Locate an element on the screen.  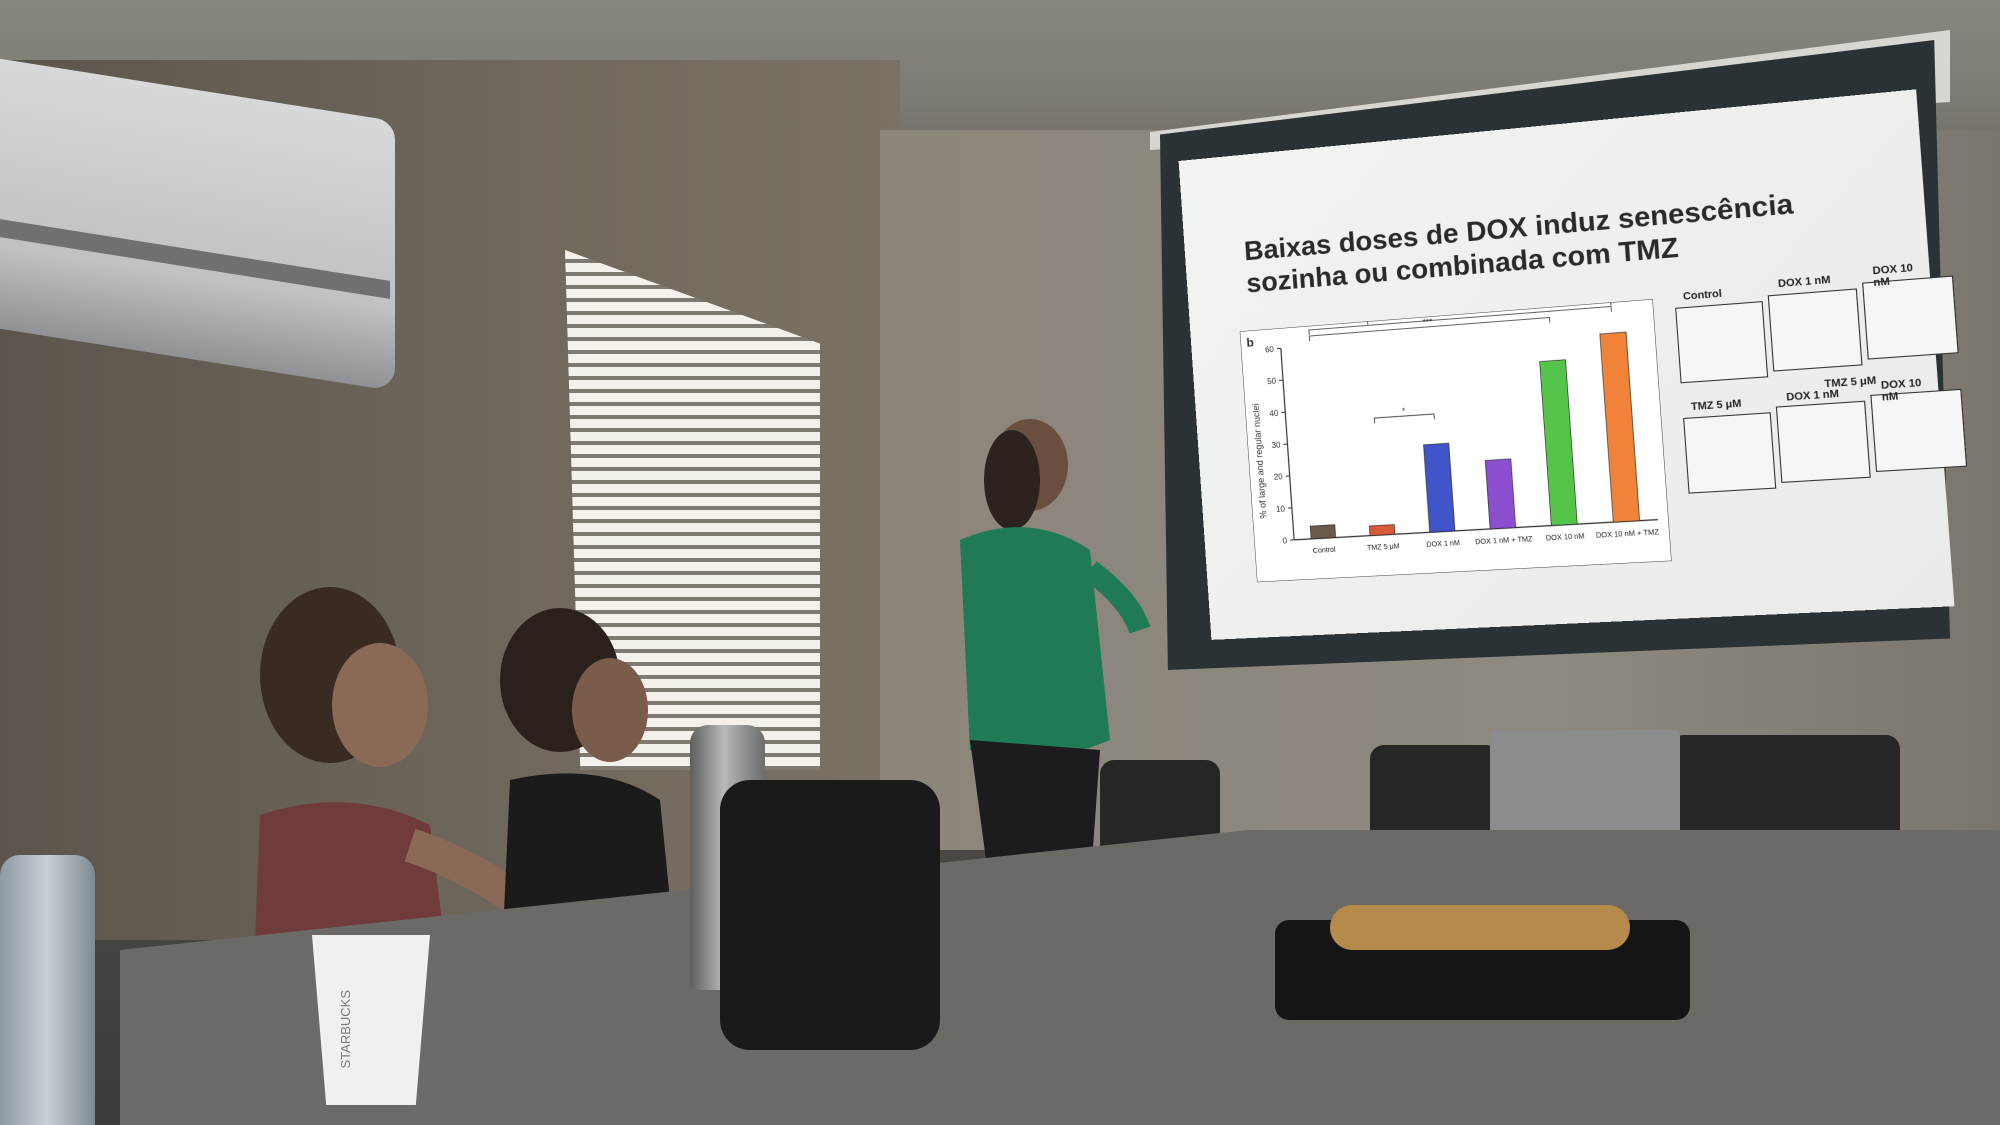
y-tick-label: 30 is located at coordinates (1276, 445).